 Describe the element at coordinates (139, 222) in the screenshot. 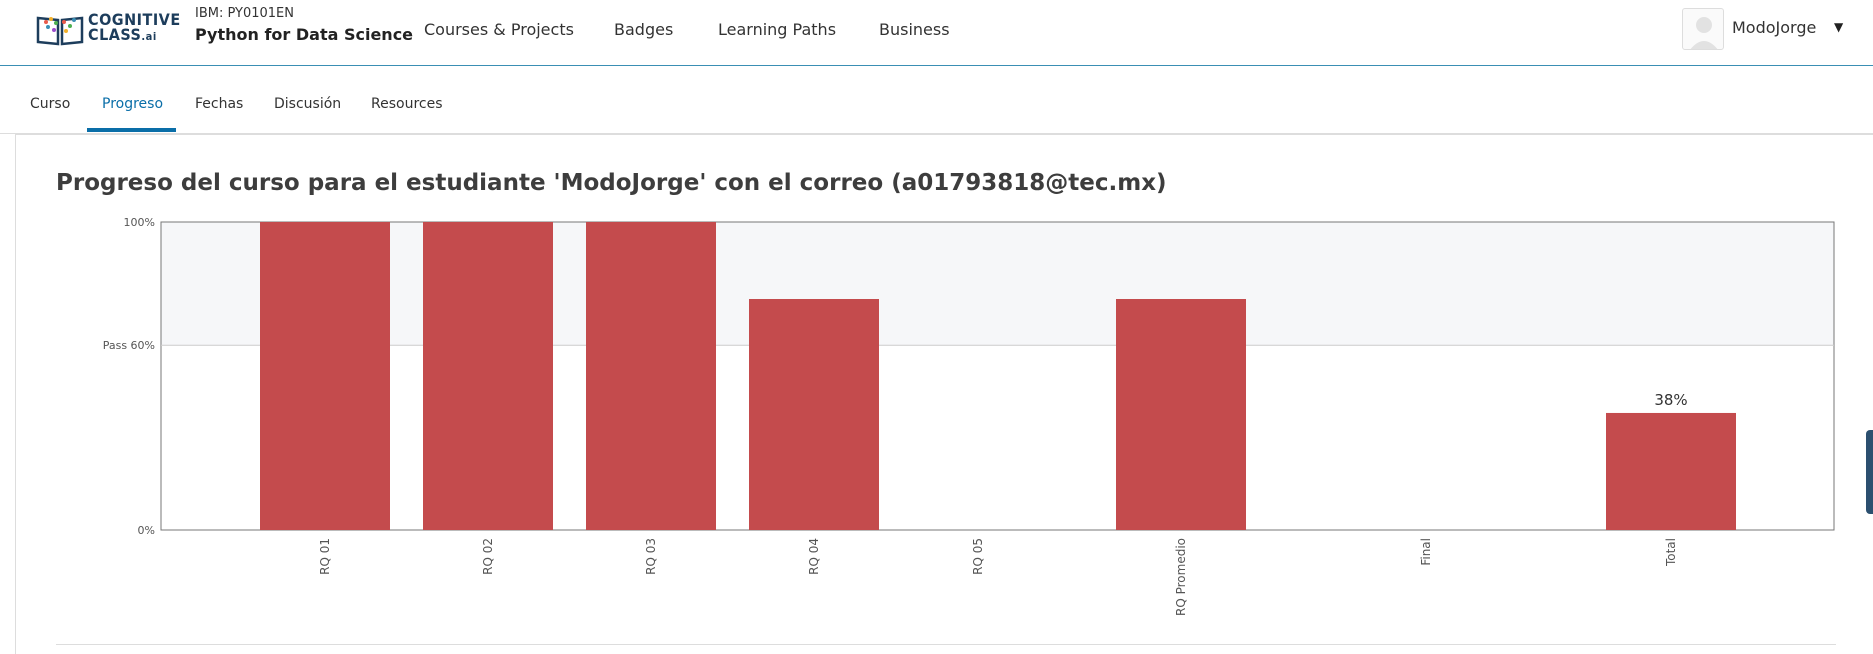

I see `y-tick-label: 100%` at that location.